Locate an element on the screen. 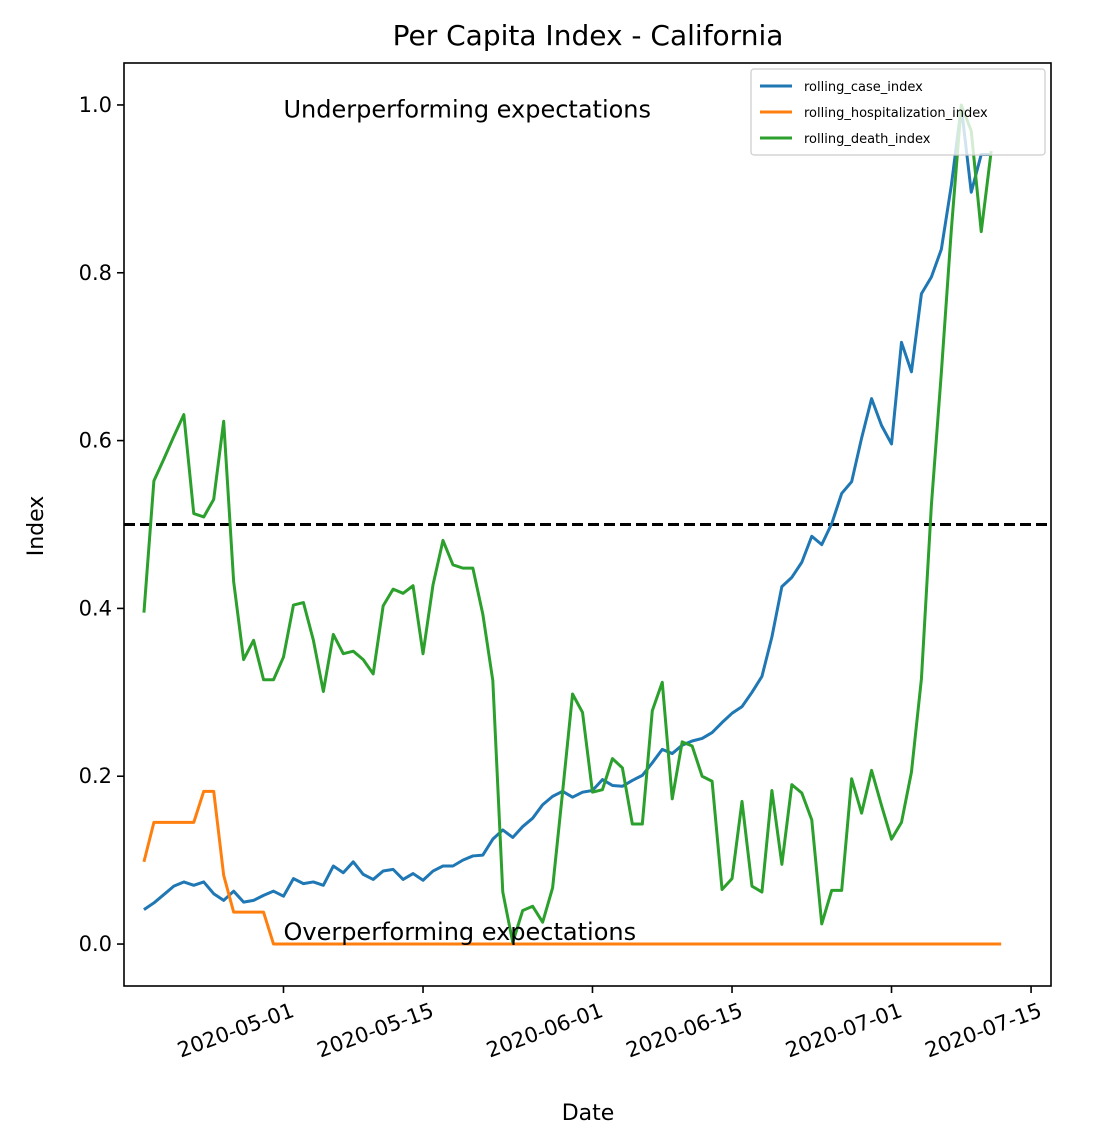  legend-label: rolling_hospitalization_index is located at coordinates (896, 113).